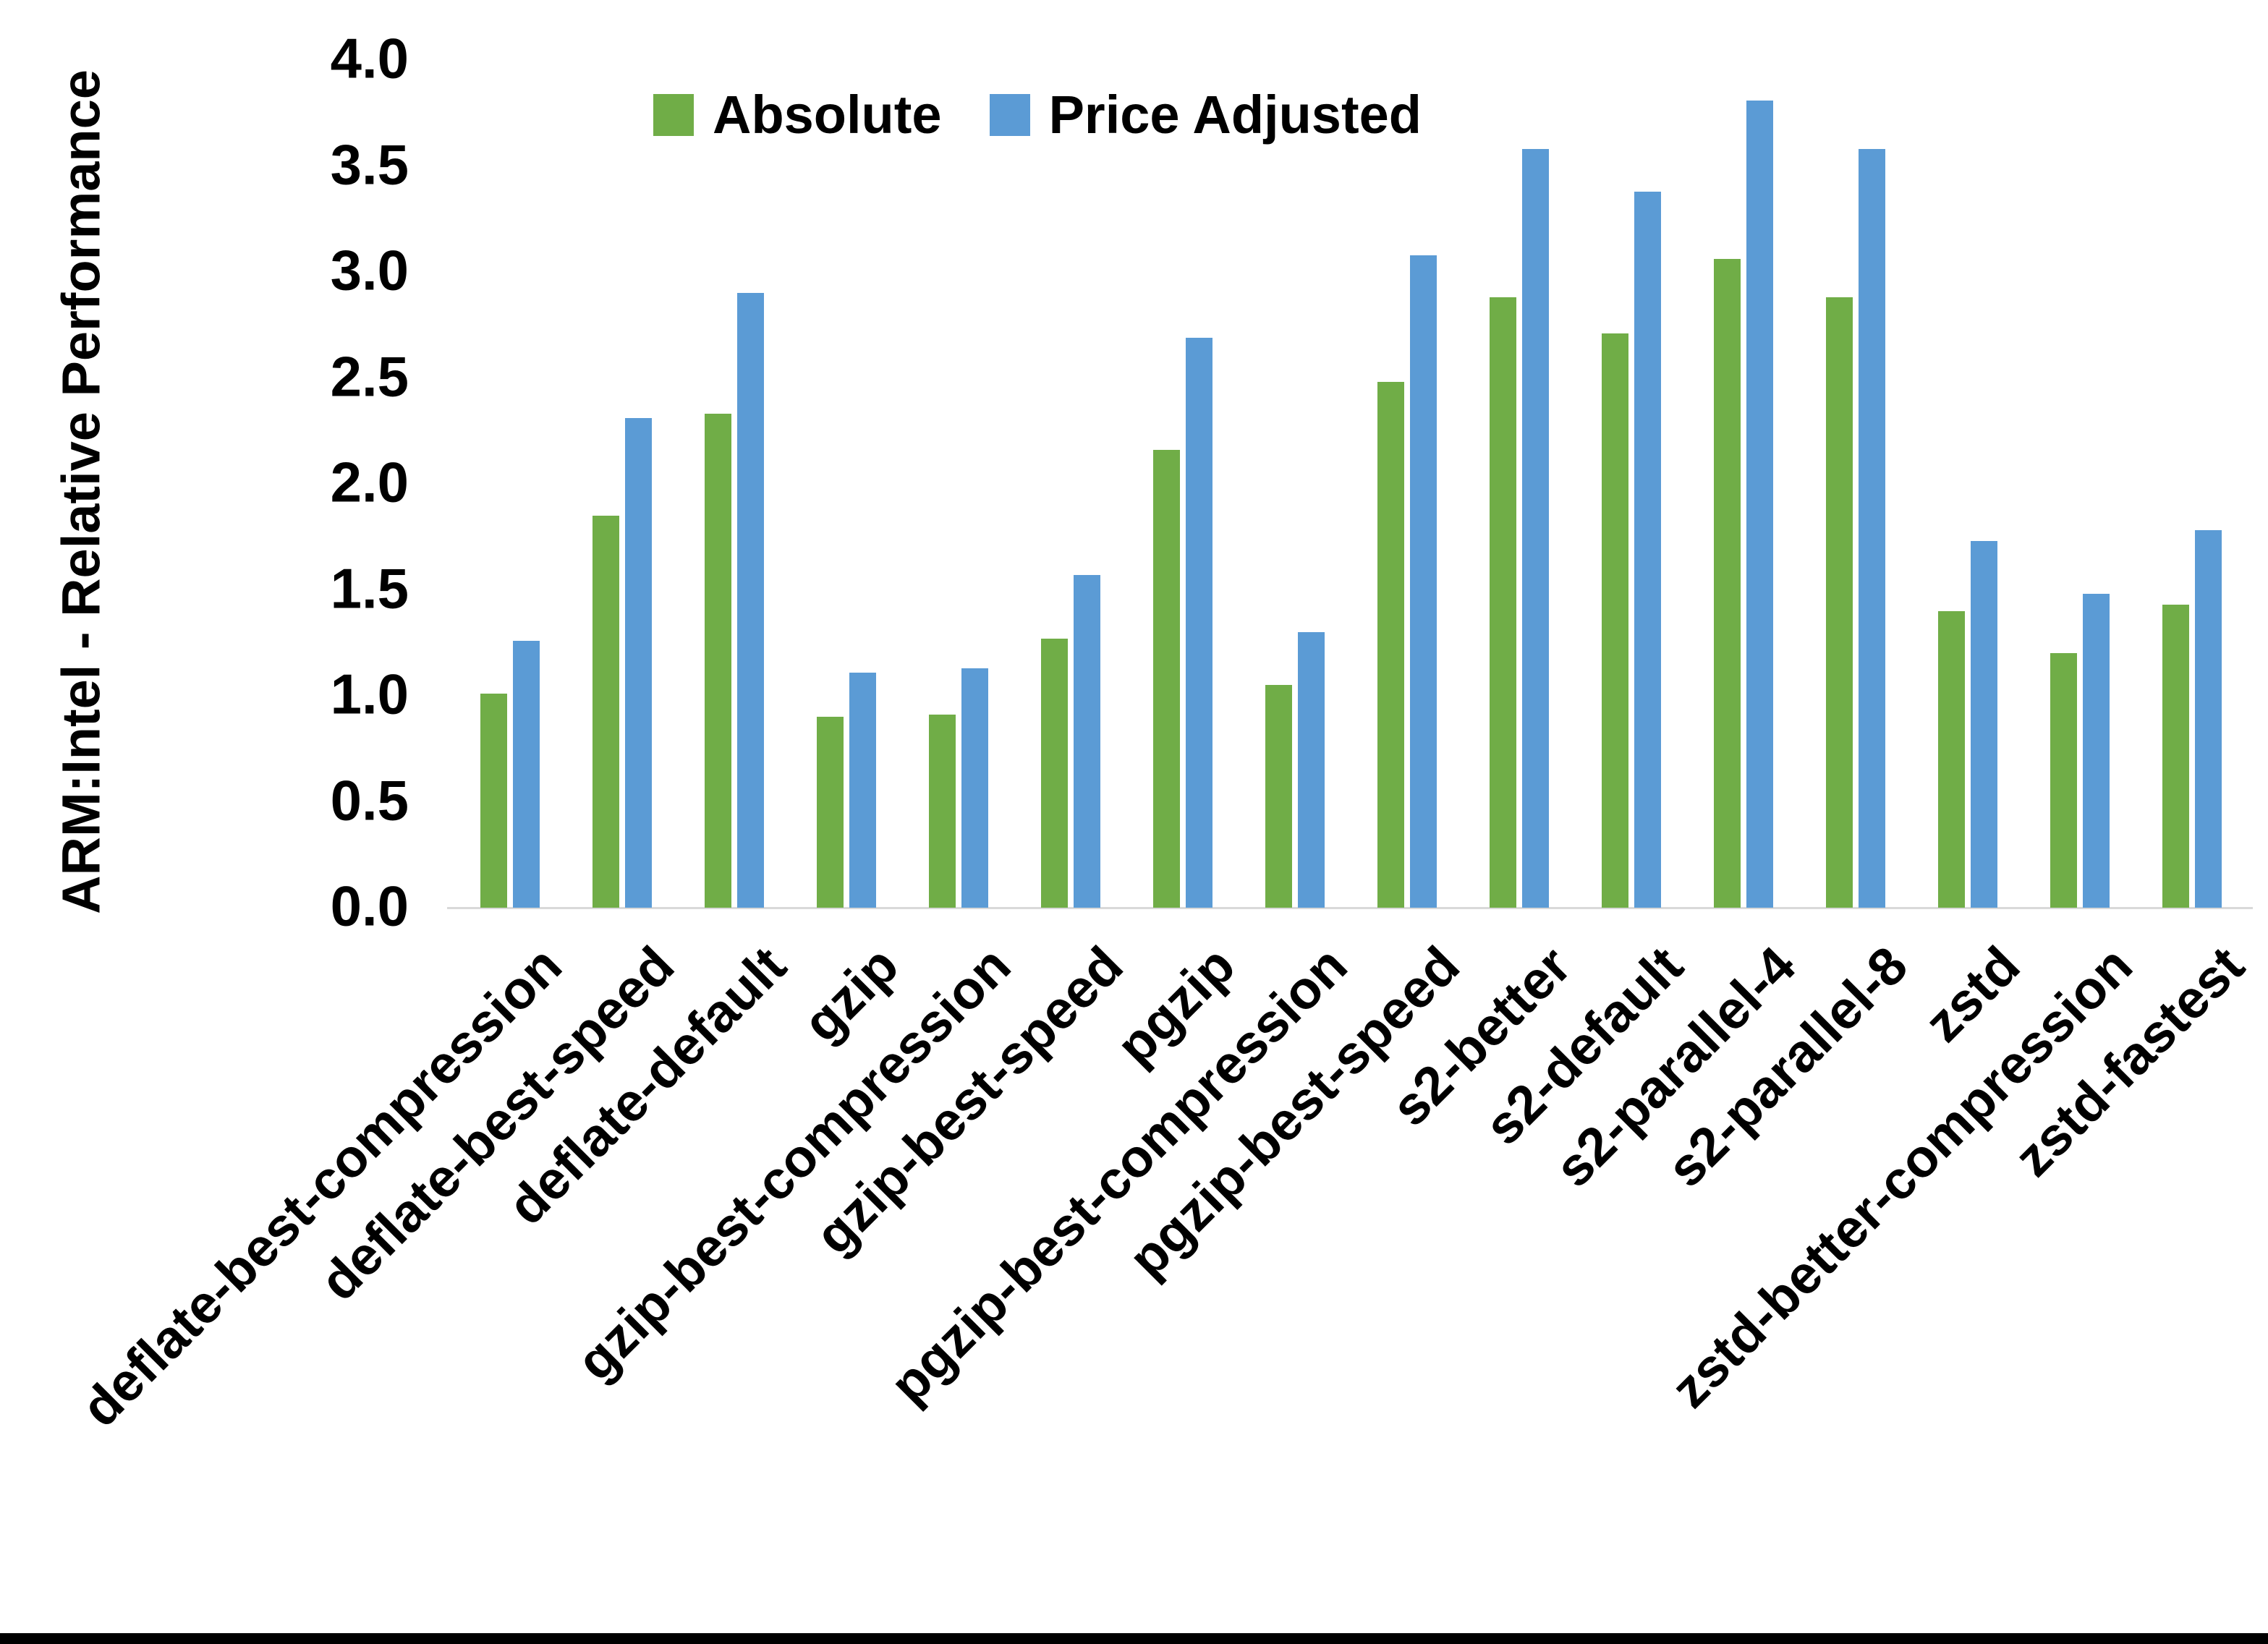  Describe the element at coordinates (1134, 1638) in the screenshot. I see `bottom-border` at that location.